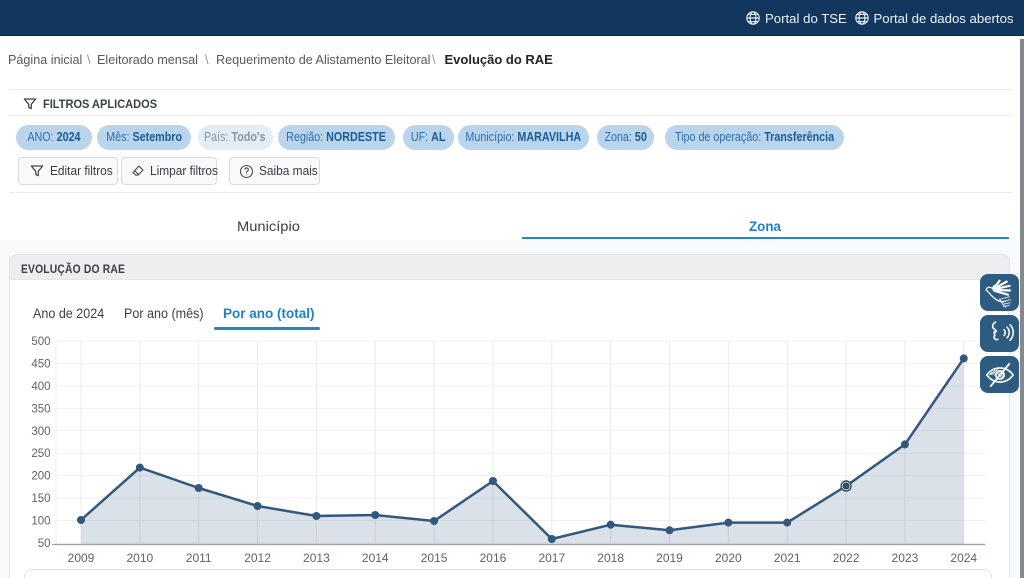 The image size is (1024, 578). Describe the element at coordinates (40, 499) in the screenshot. I see `svg-text: 150` at that location.